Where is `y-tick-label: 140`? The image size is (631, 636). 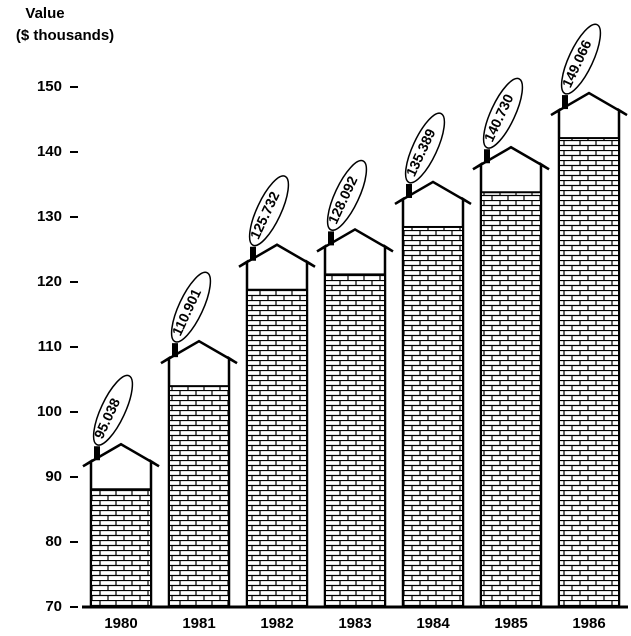 y-tick-label: 140 is located at coordinates (49, 151).